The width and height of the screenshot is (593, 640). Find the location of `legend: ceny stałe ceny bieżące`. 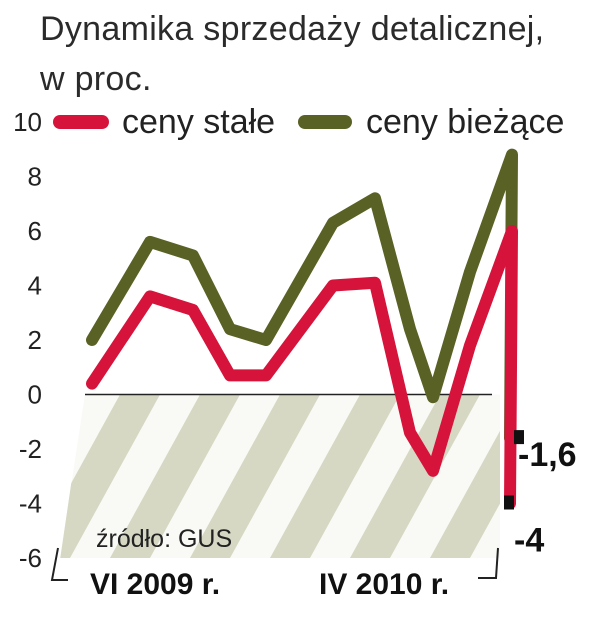

legend: ceny stałe ceny bieżące is located at coordinates (308, 122).